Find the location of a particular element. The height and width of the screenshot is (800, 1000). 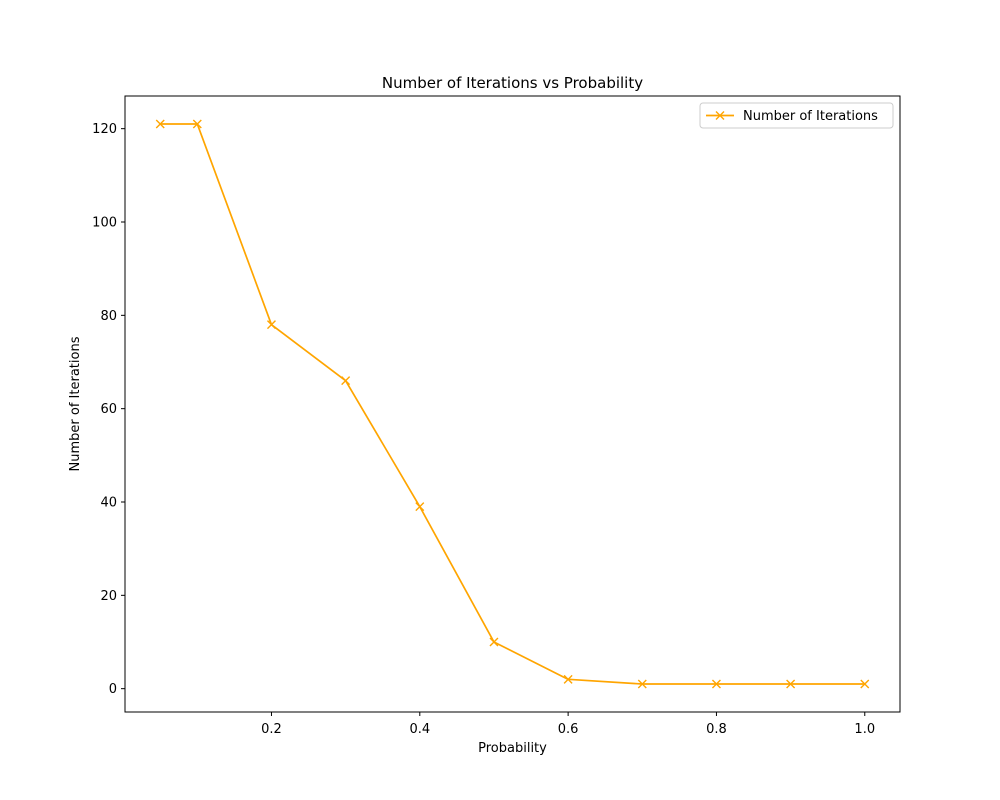

legend-box is located at coordinates (796, 115).